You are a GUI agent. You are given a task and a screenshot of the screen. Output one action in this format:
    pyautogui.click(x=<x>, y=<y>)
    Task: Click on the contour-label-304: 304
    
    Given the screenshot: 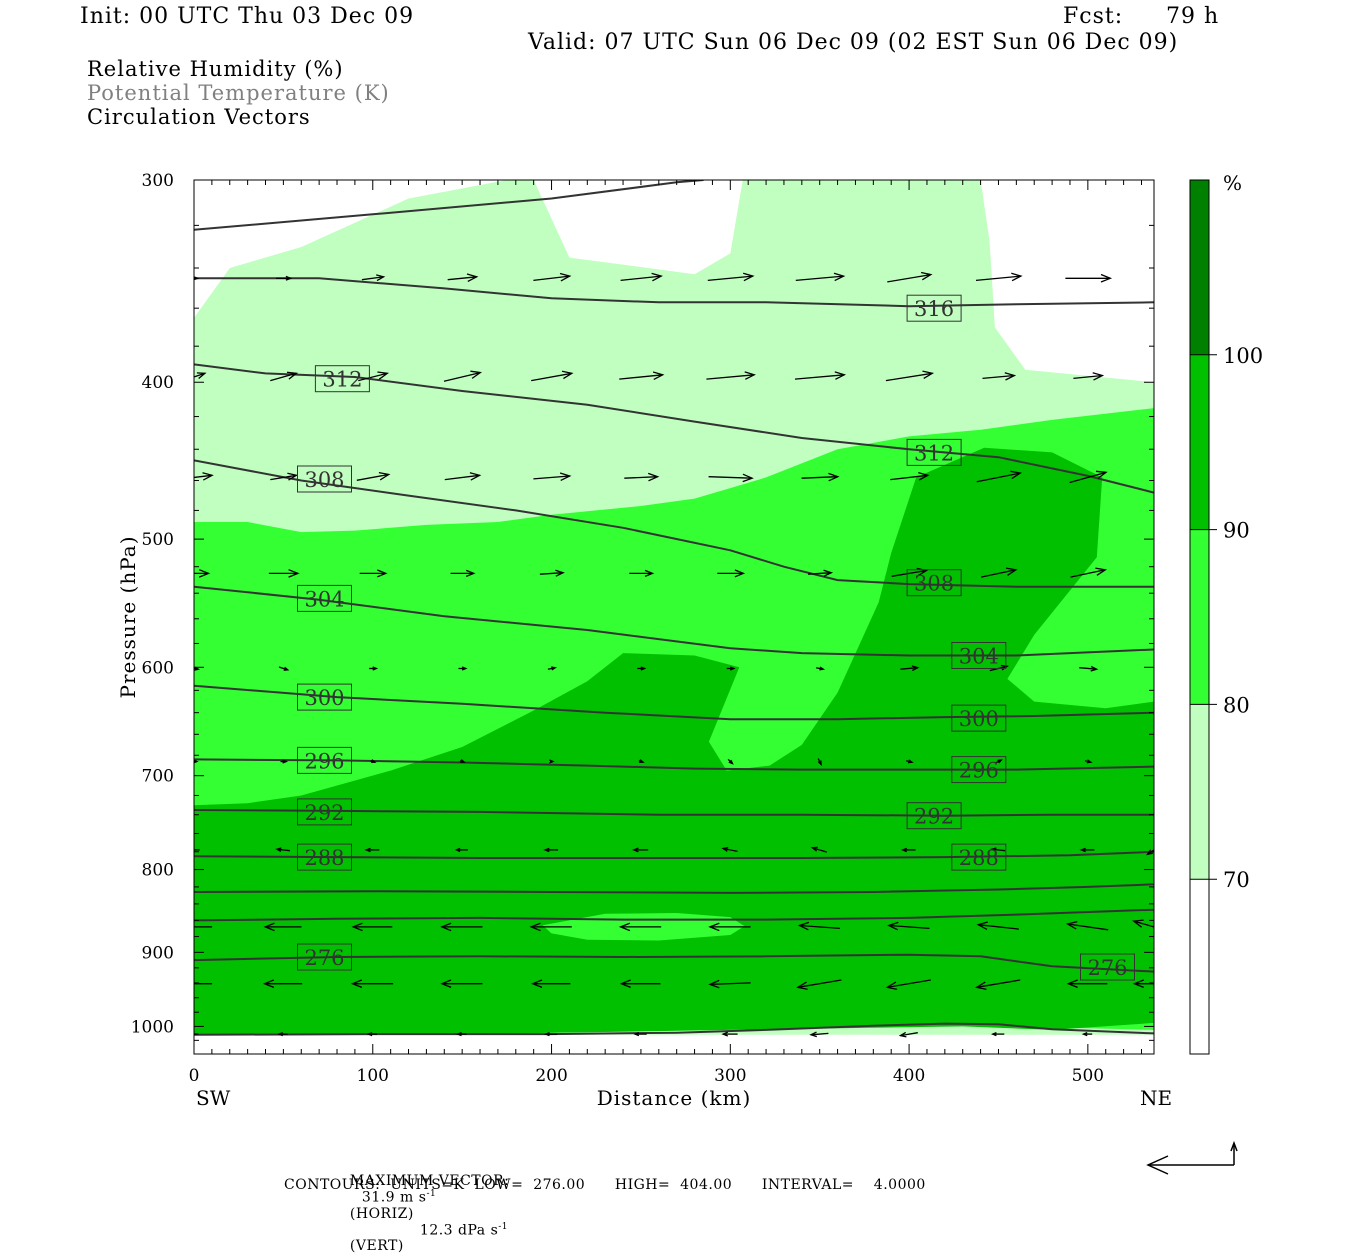 What is the action you would take?
    pyautogui.click(x=979, y=655)
    